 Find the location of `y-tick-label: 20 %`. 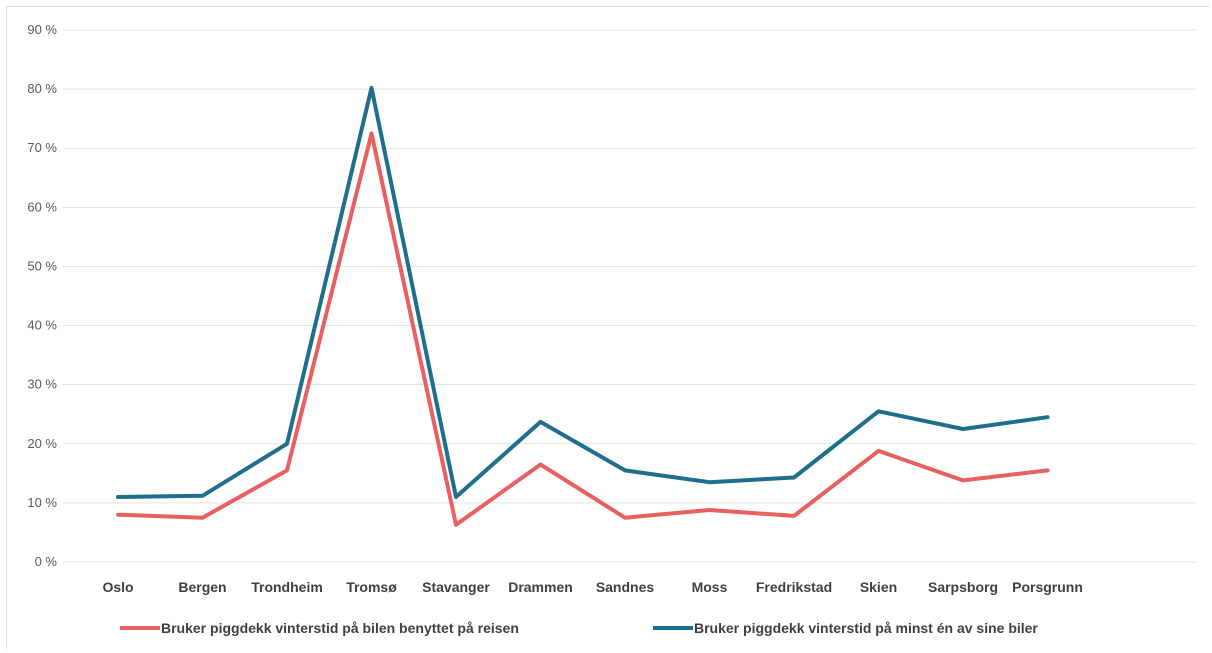

y-tick-label: 20 % is located at coordinates (42, 443).